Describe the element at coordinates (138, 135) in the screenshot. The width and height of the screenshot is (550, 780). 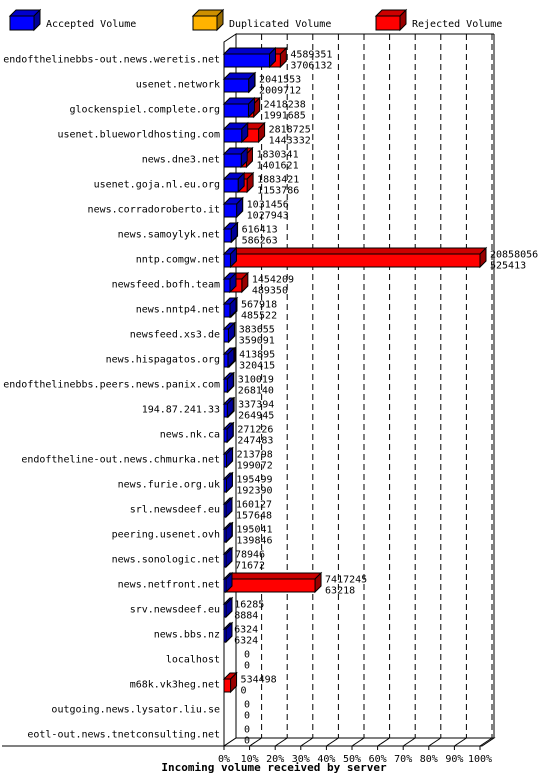
I see `server-label: usenet.blueworldhosting.com` at that location.